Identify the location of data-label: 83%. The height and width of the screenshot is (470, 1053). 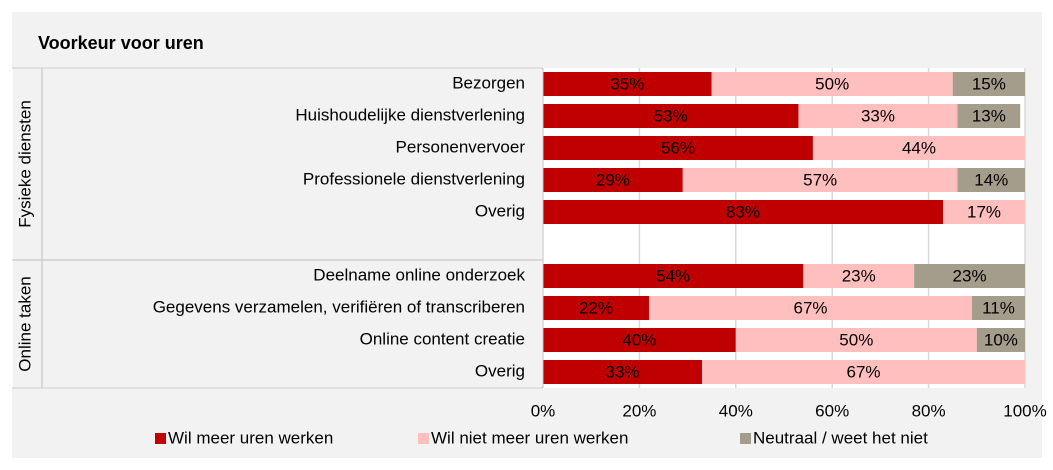
(743, 211).